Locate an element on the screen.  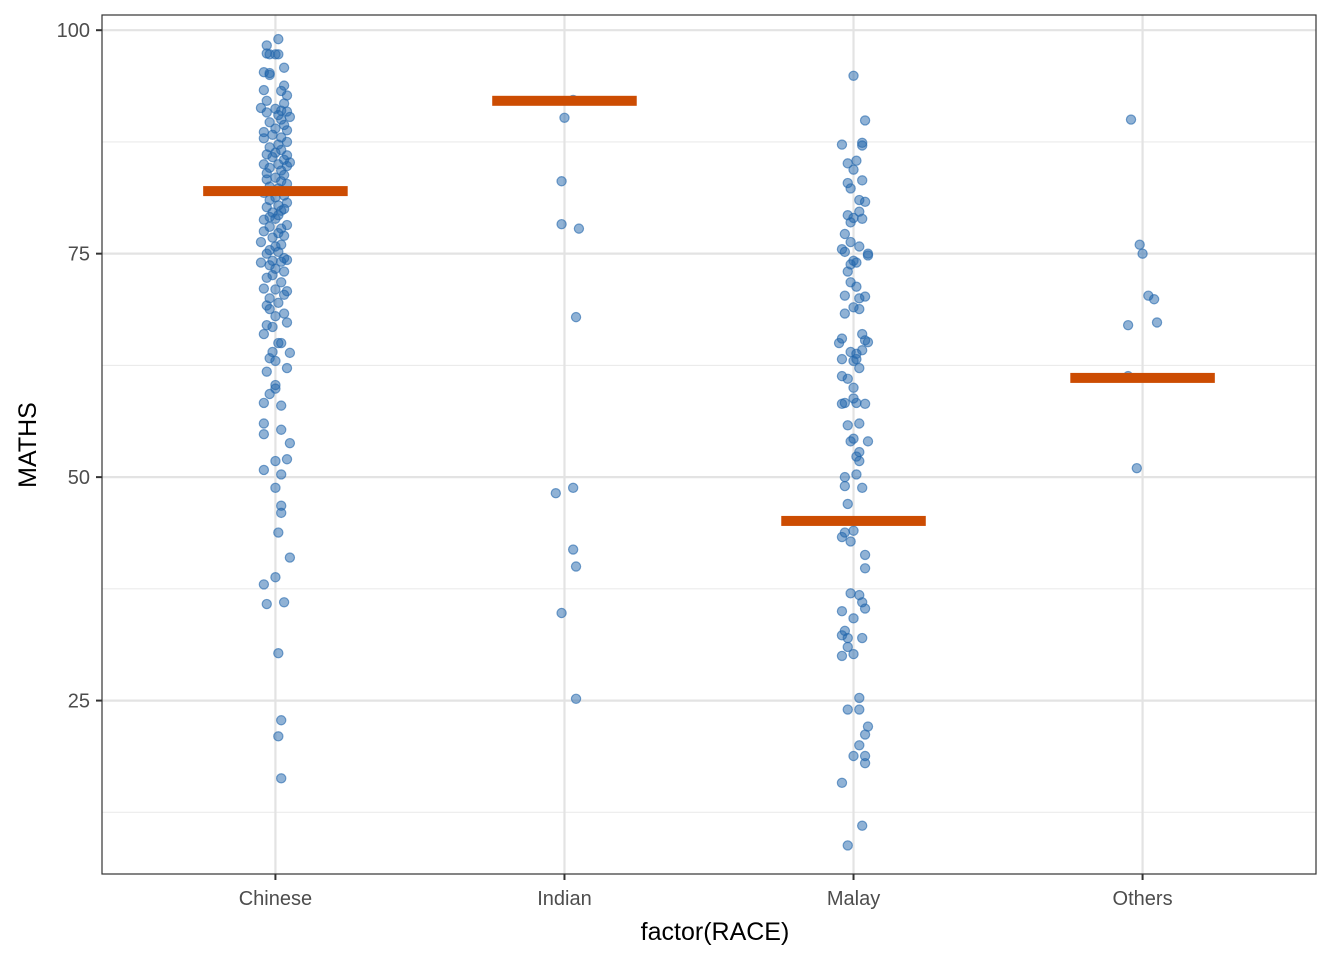
x-tick-label: Indian is located at coordinates (564, 899).